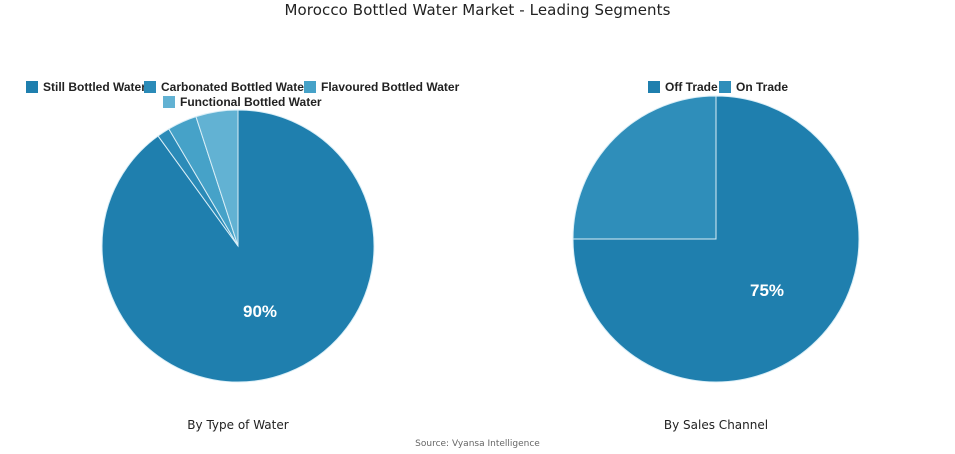 The width and height of the screenshot is (955, 454). I want to click on slice-label-off-trade: 75%, so click(767, 290).